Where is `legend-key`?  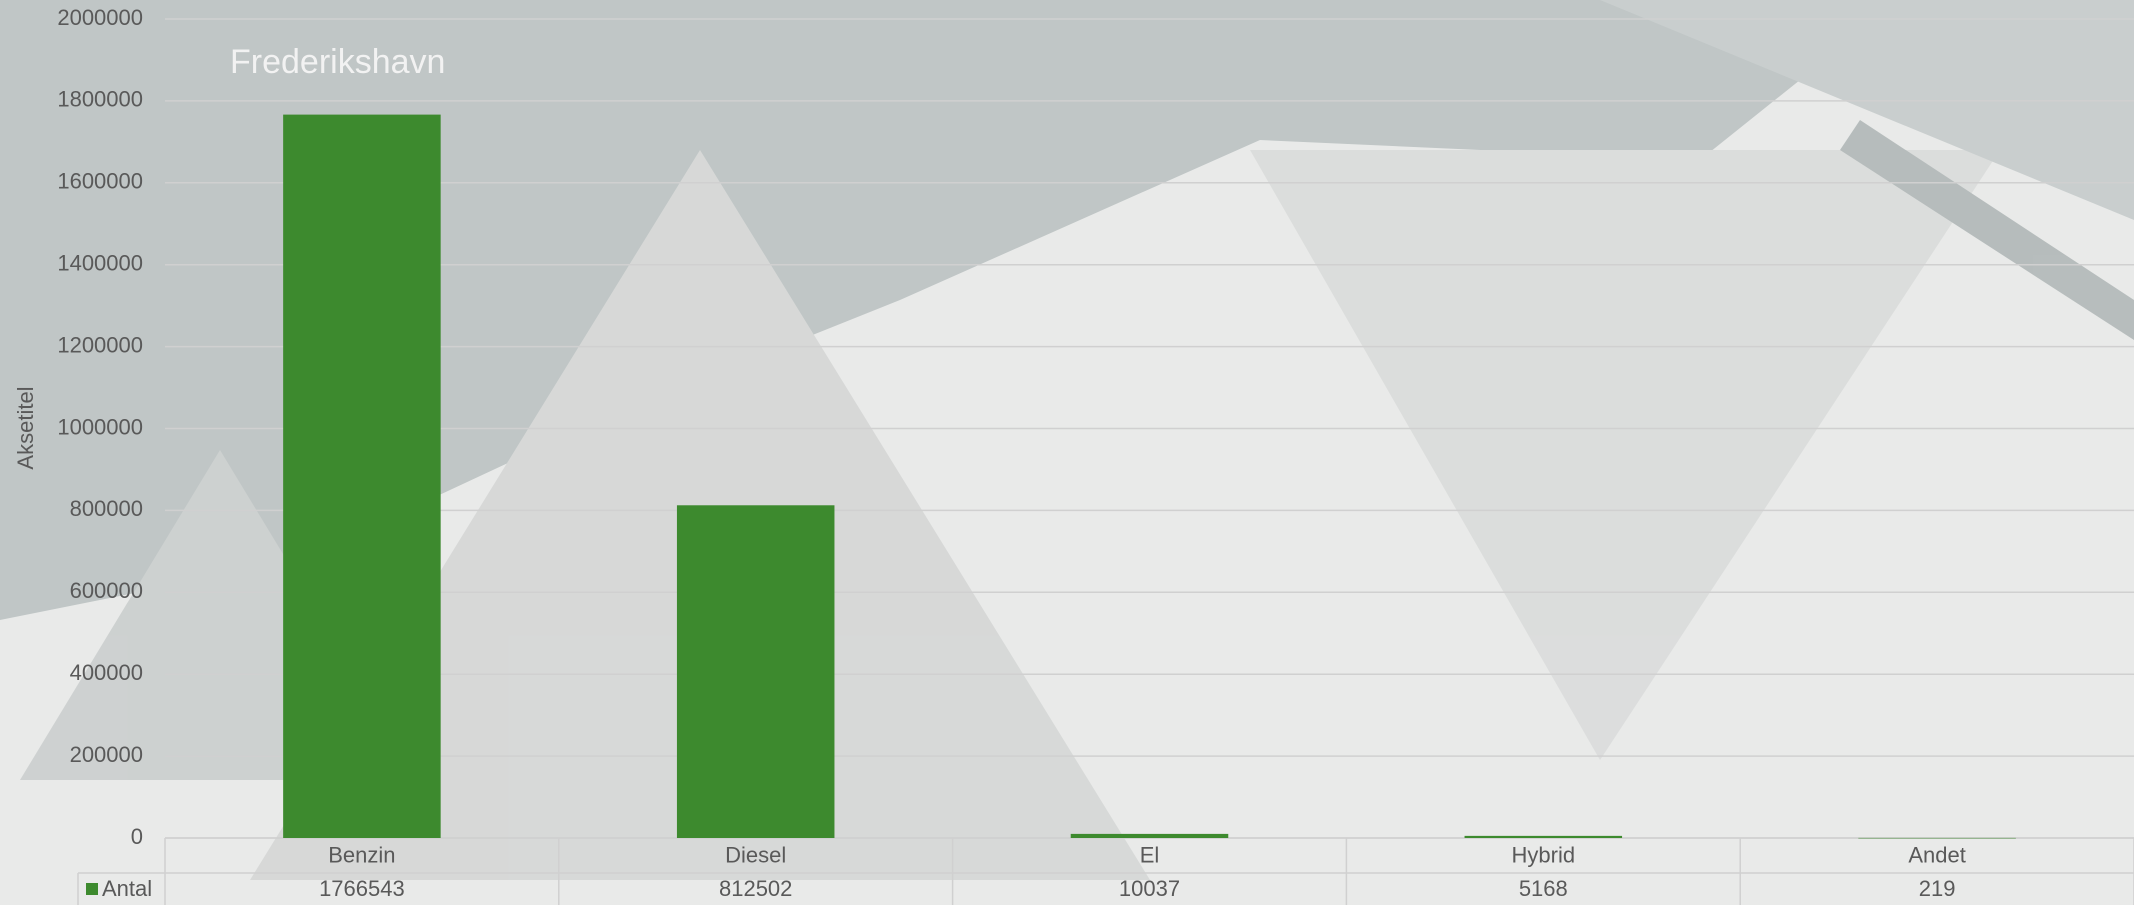 legend-key is located at coordinates (92, 889).